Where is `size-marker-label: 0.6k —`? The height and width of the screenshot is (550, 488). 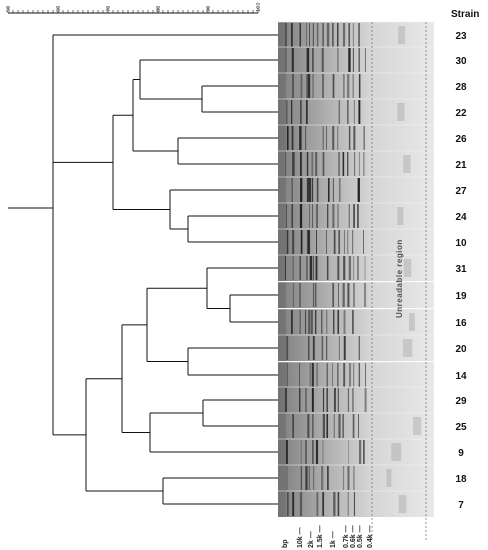
size-marker-label: 0.6k — is located at coordinates (353, 536).